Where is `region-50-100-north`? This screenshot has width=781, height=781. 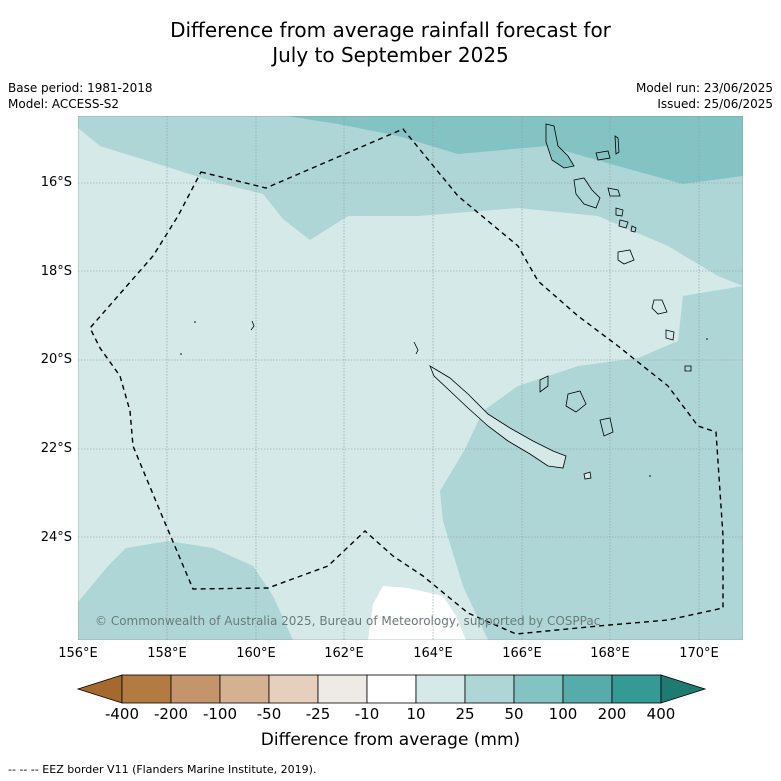
region-50-100-north is located at coordinates (514, 150).